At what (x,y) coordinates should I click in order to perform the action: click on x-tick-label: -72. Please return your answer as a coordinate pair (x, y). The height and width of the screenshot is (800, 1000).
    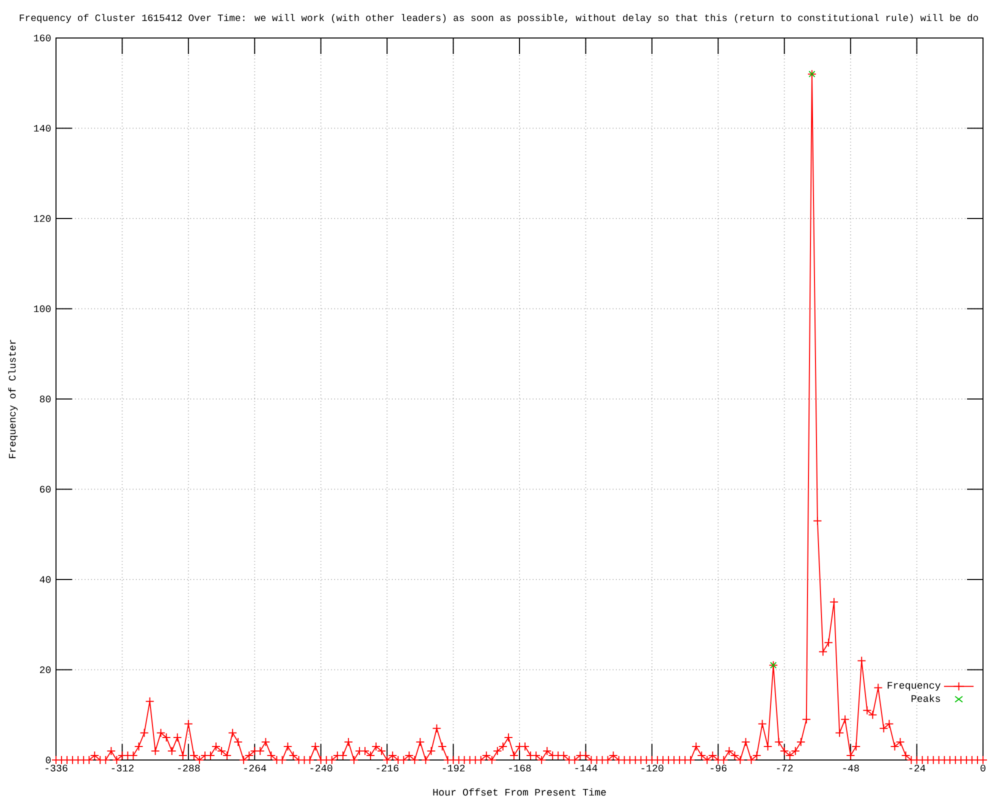
    Looking at the image, I should click on (784, 768).